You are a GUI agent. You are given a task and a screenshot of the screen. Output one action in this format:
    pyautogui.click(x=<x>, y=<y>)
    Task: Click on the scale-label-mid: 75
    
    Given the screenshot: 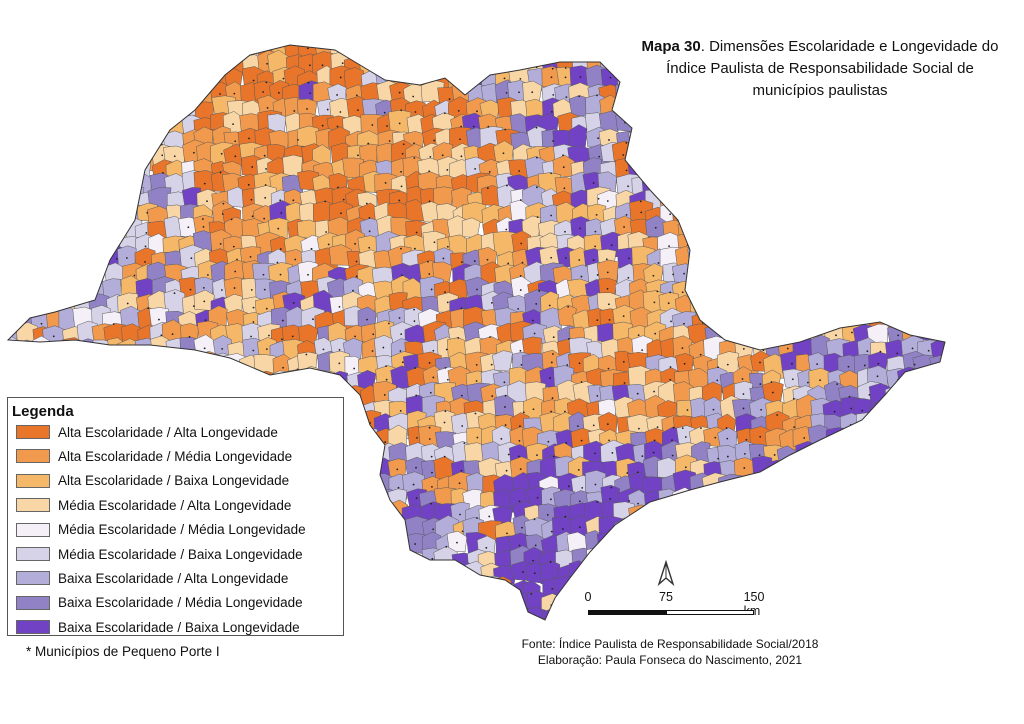 What is the action you would take?
    pyautogui.click(x=666, y=597)
    